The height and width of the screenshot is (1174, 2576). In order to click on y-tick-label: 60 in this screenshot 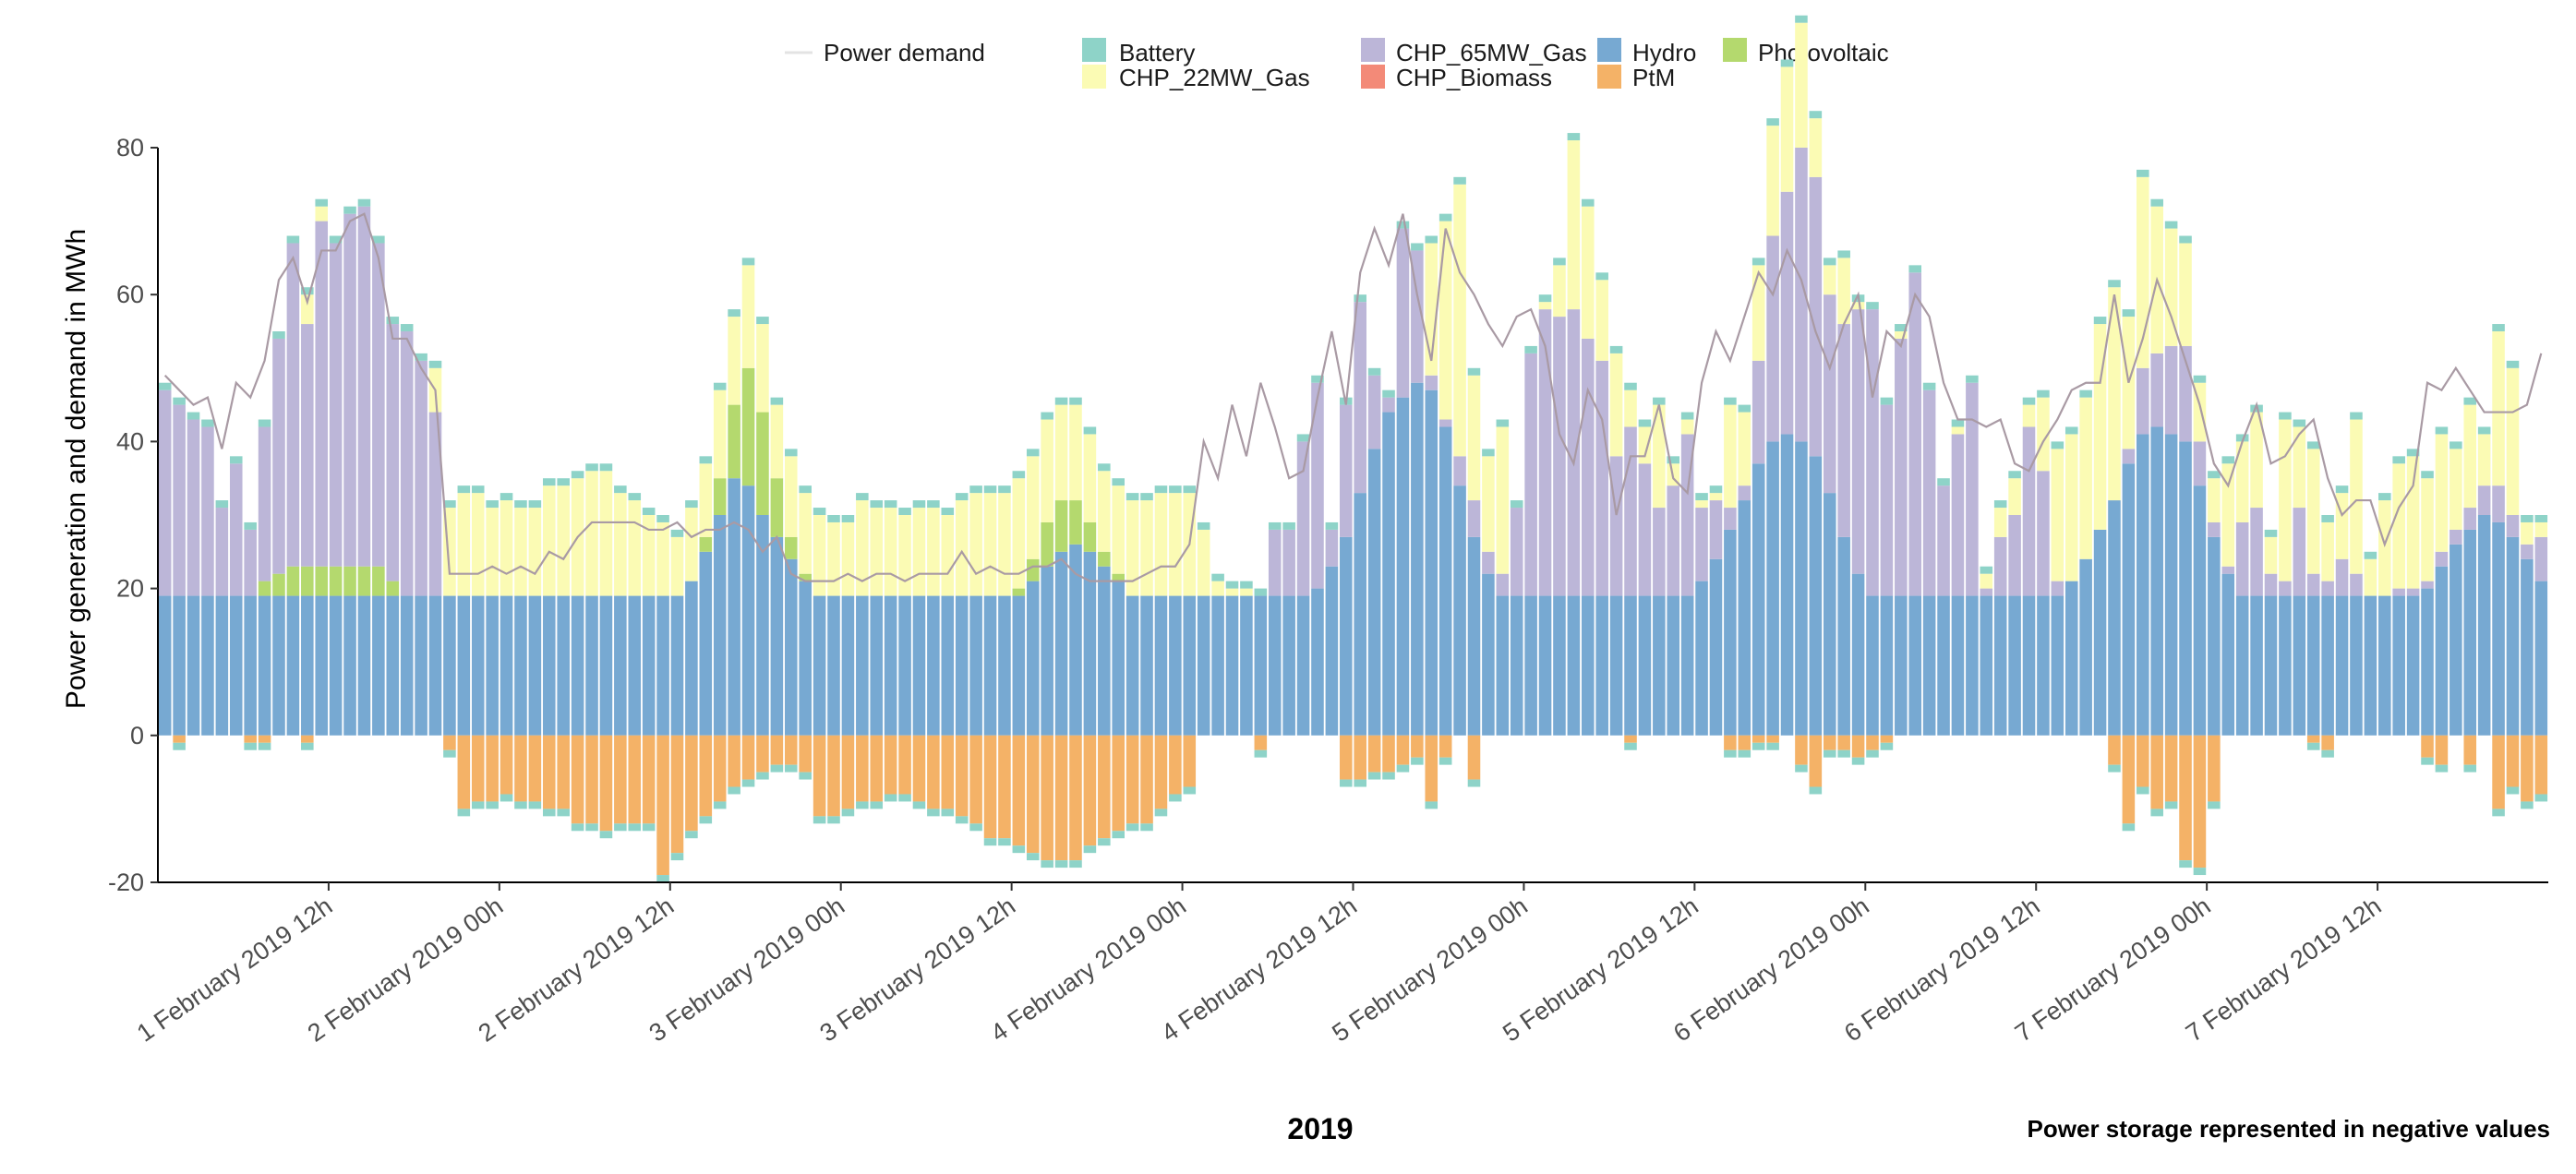, I will do `click(130, 294)`.